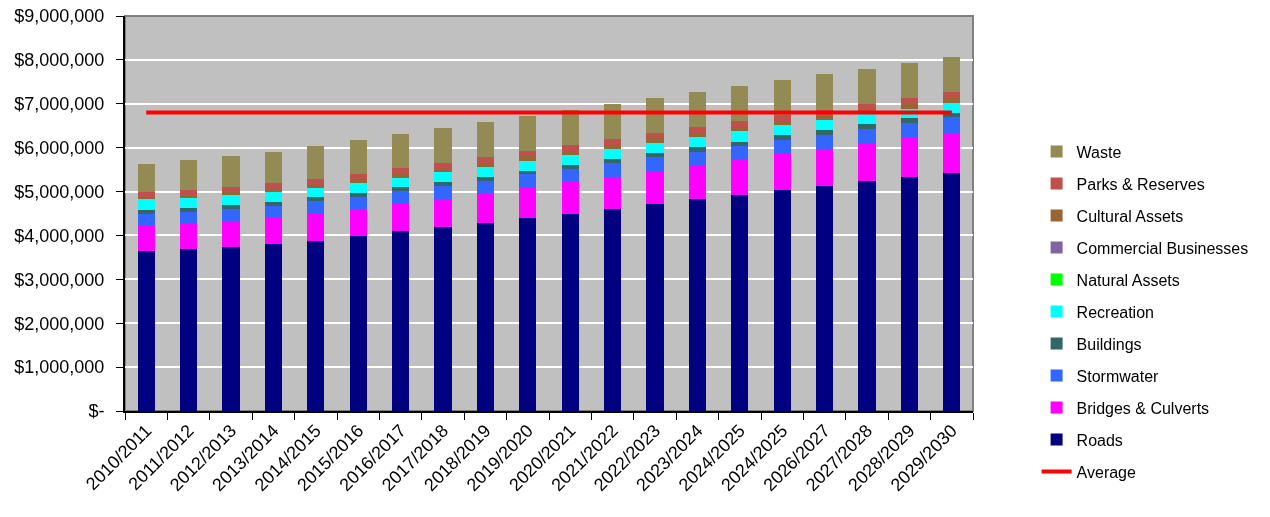 The image size is (1270, 517). Describe the element at coordinates (96, 411) in the screenshot. I see `y-tick-label: $-` at that location.